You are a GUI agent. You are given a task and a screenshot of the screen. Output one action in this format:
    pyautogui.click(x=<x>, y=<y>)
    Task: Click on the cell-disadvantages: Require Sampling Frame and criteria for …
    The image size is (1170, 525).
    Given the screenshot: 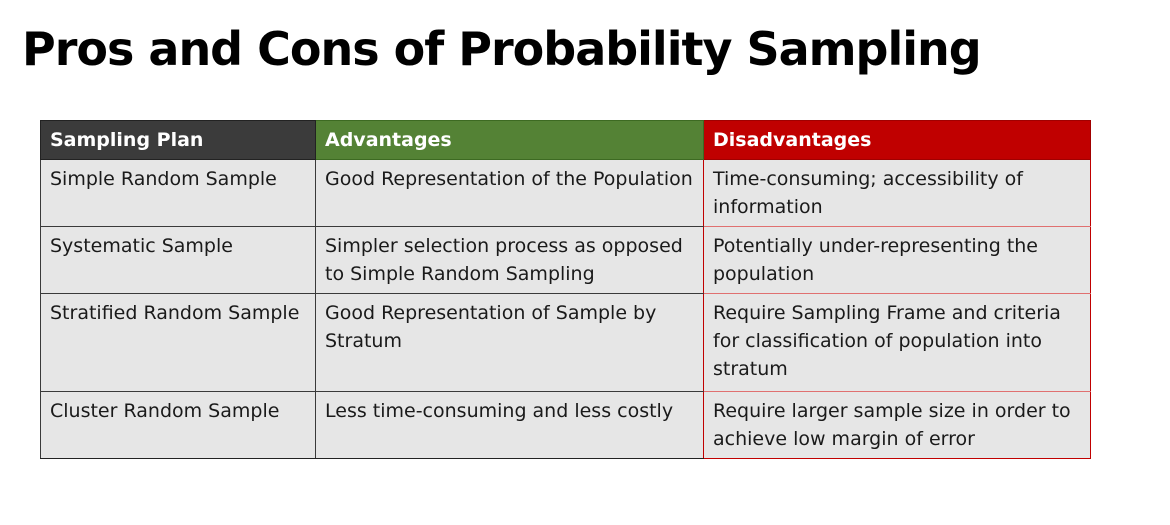 What is the action you would take?
    pyautogui.click(x=897, y=342)
    